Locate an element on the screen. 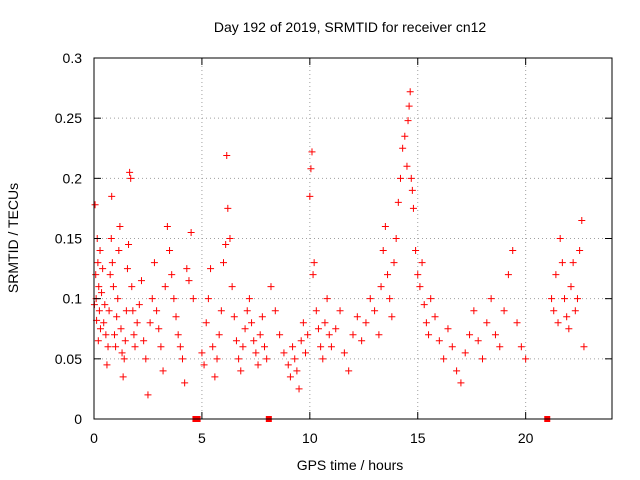  y-tick-label: 0.25 is located at coordinates (68, 118).